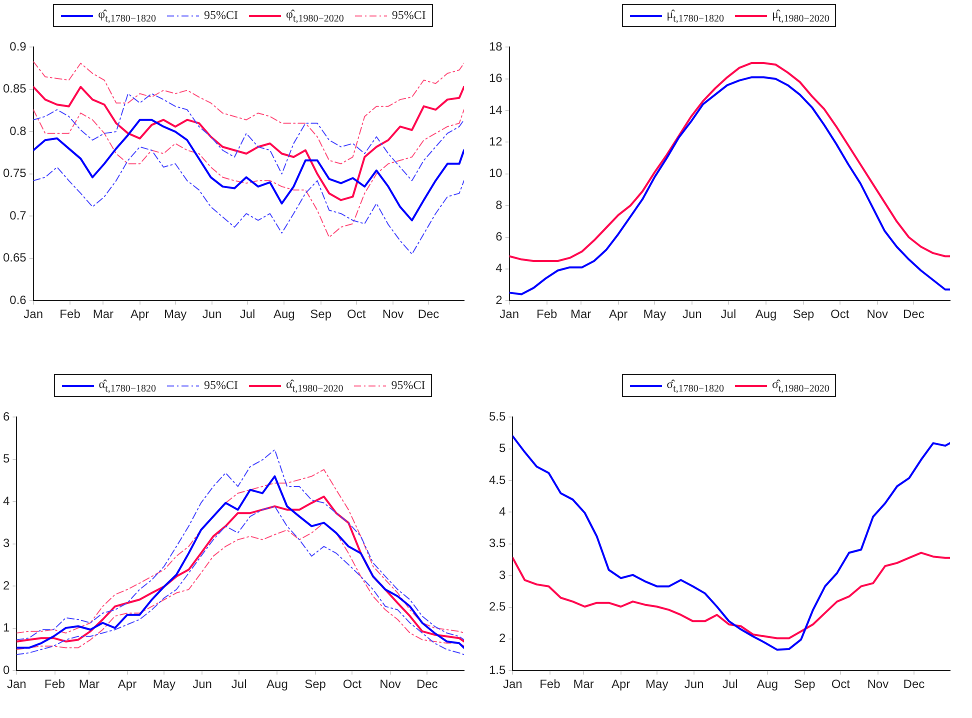 The width and height of the screenshot is (972, 718). What do you see at coordinates (801, 385) in the screenshot?
I see `legend-label: σ̂$_{t,1980−2020}$` at bounding box center [801, 385].